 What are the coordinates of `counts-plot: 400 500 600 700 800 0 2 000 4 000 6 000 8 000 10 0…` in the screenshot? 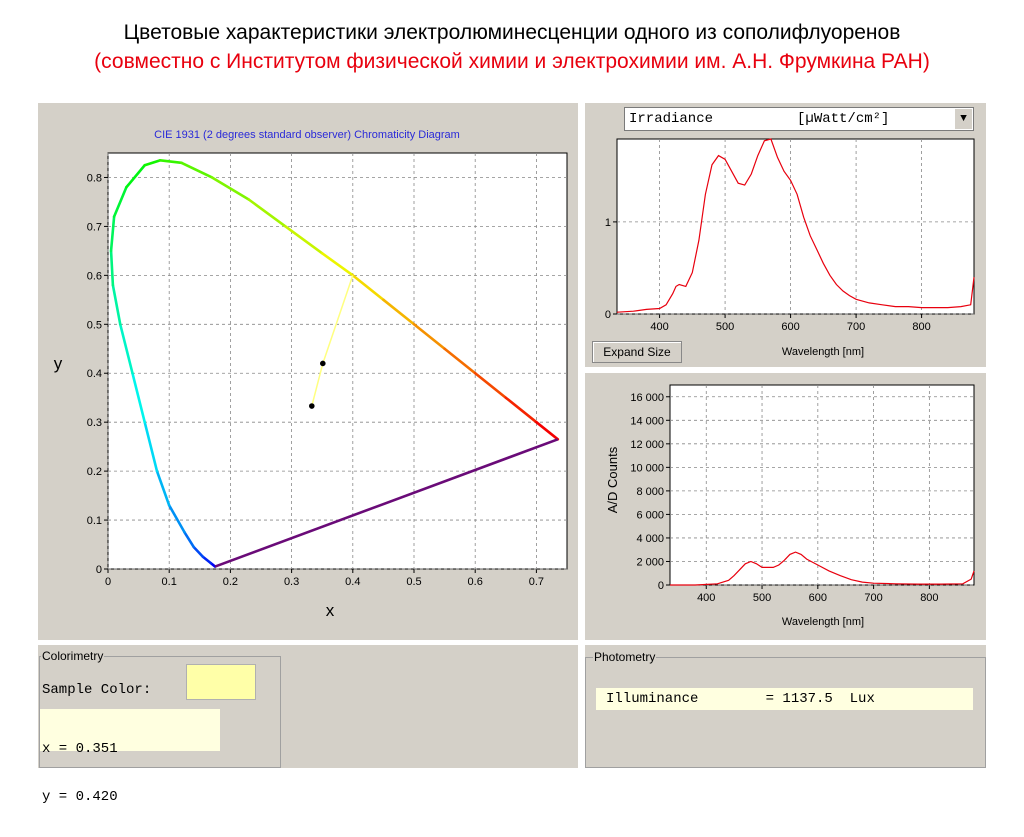 It's located at (802, 494).